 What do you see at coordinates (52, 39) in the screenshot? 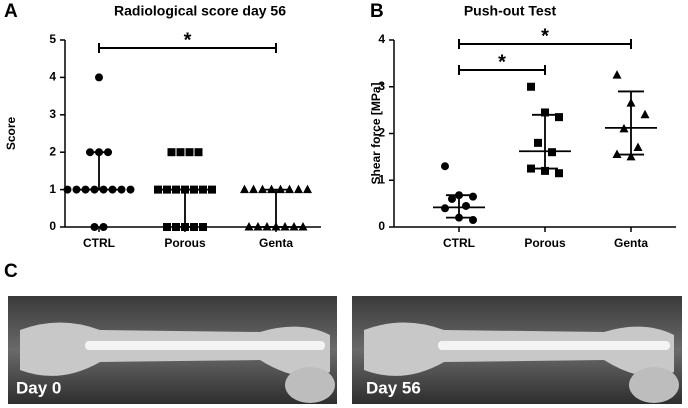
I see `y-tick-label: 5` at bounding box center [52, 39].